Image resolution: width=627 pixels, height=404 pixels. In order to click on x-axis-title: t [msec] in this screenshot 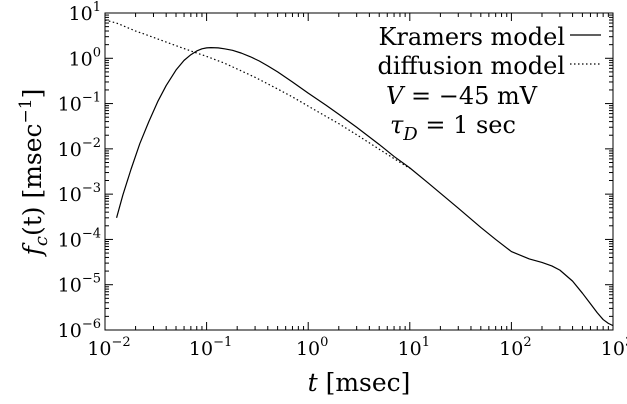, I will do `click(359, 382)`.